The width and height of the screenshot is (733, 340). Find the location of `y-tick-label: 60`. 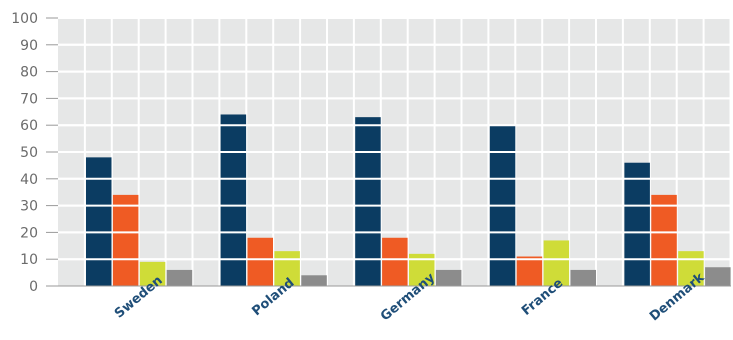

y-tick-label: 60 is located at coordinates (29, 126).